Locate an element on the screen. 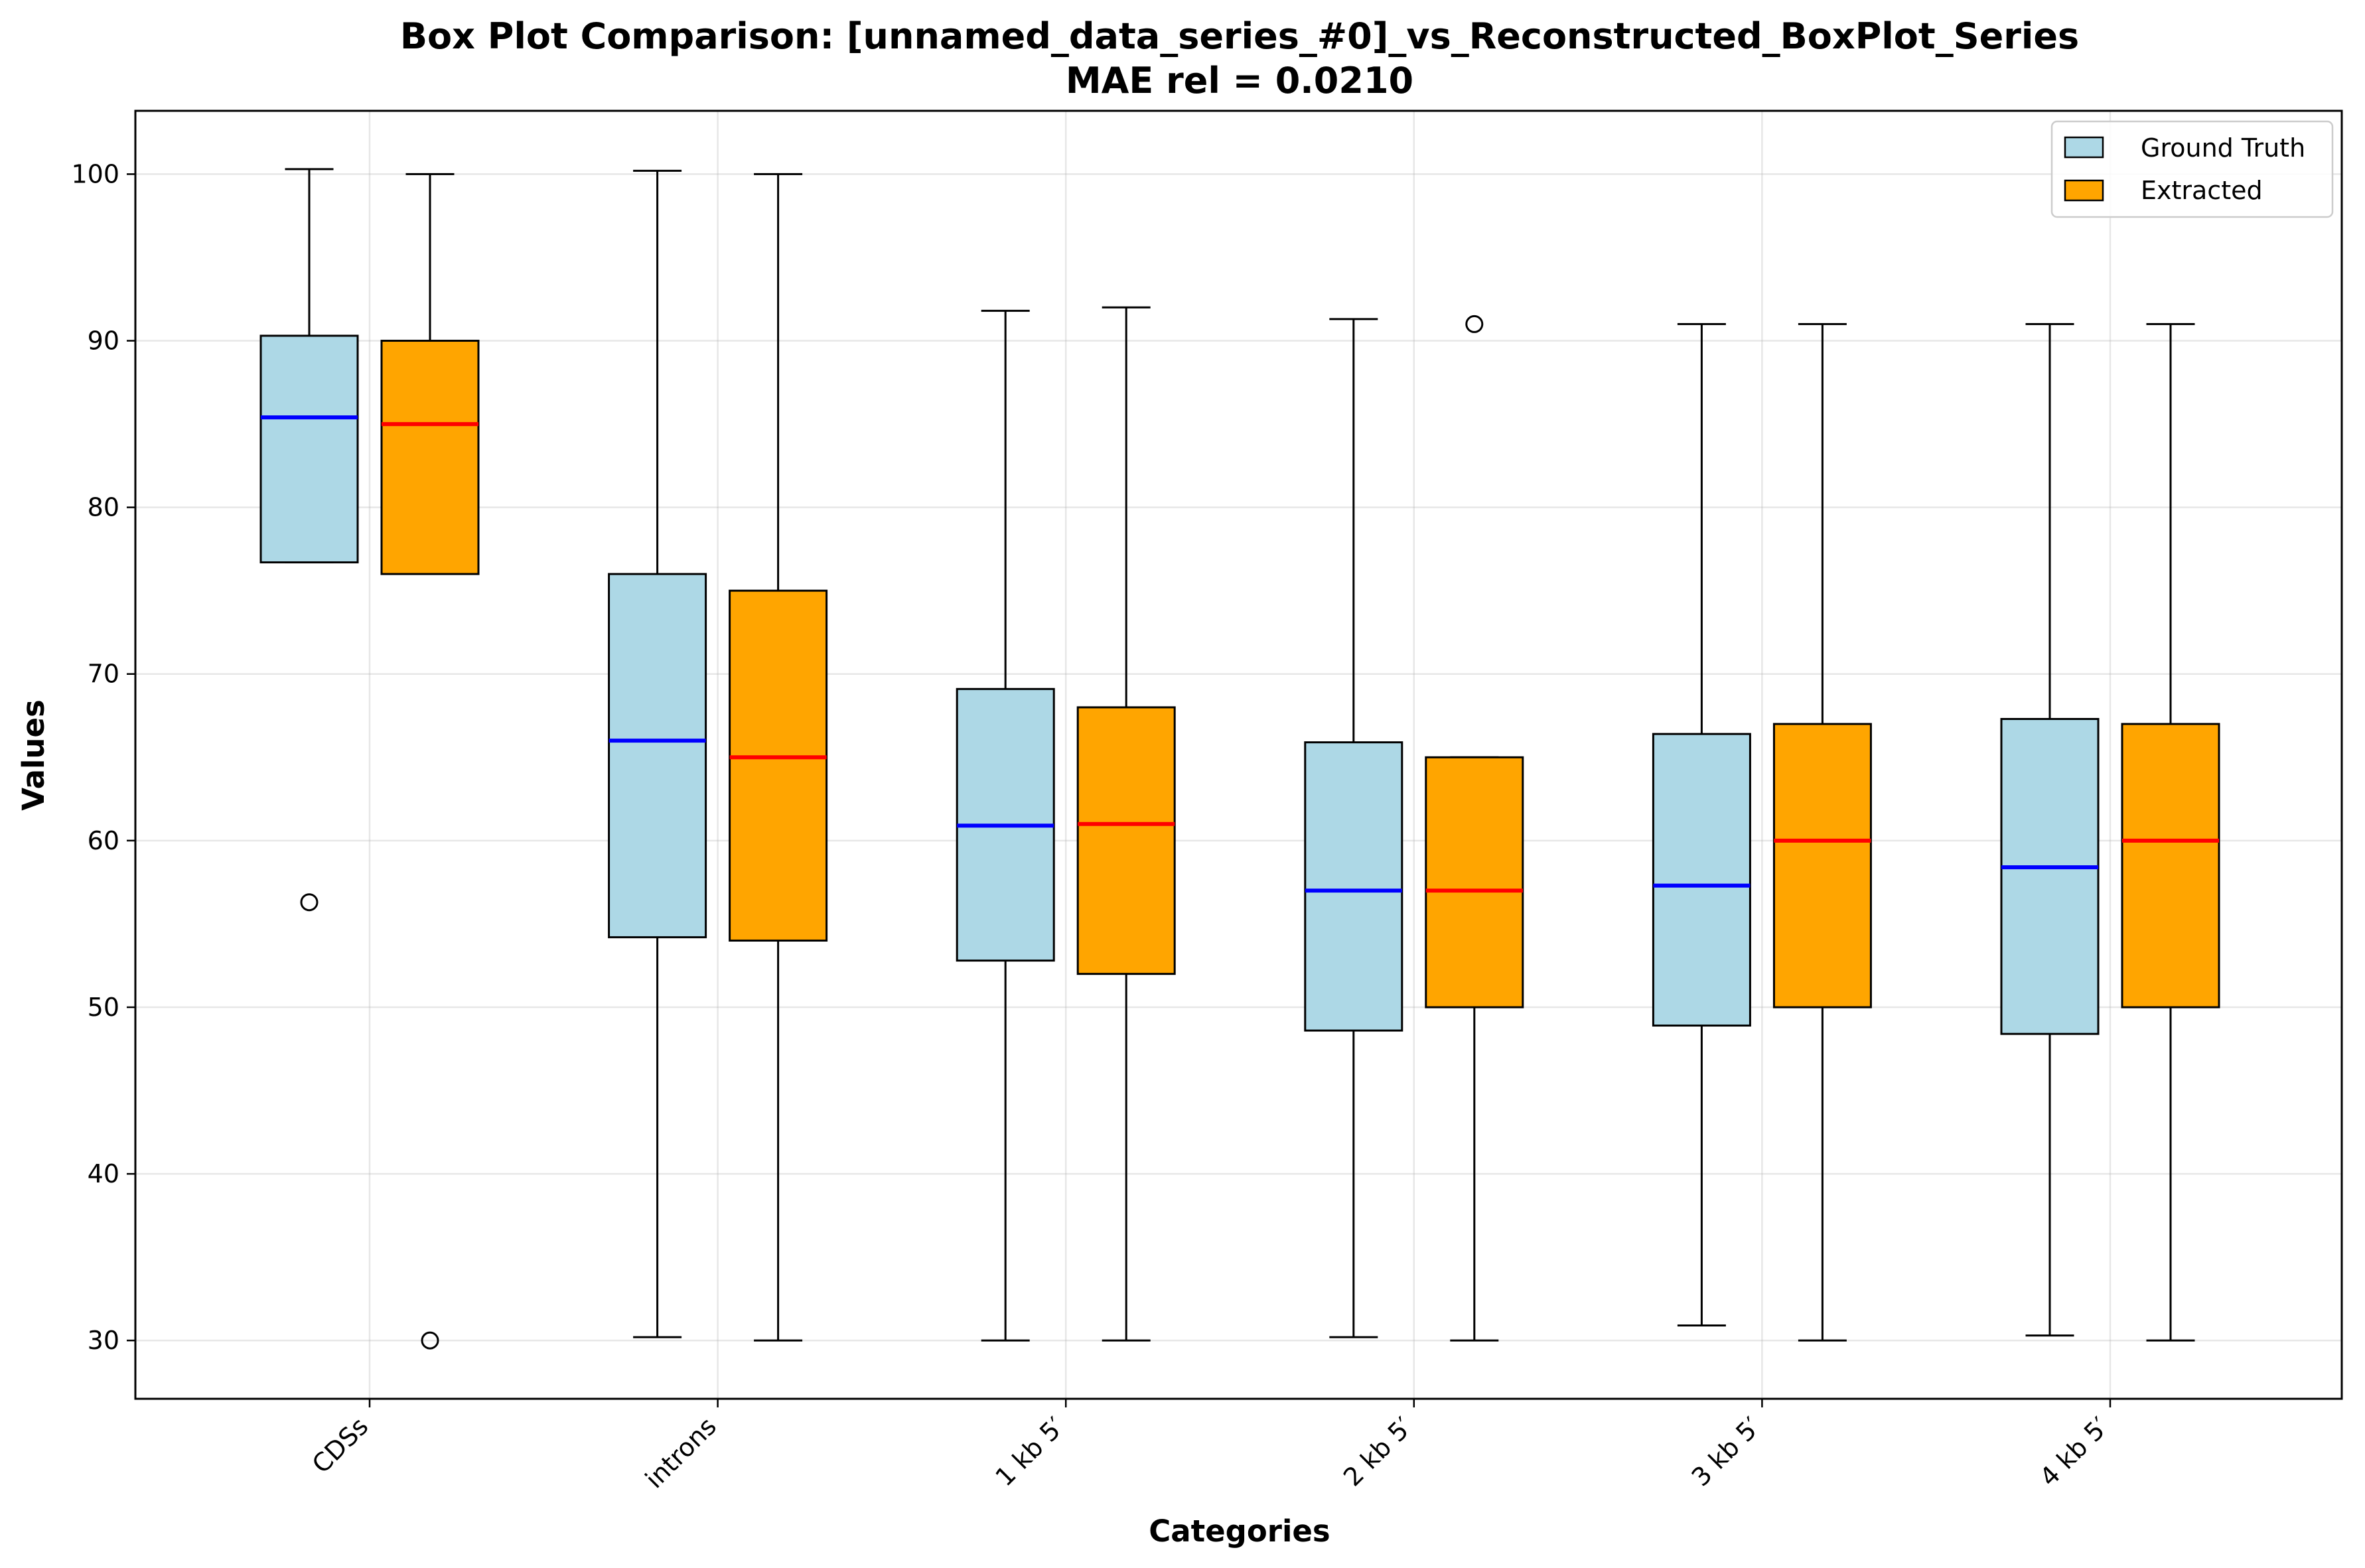 This screenshot has height=1568, width=2365. legend-label-ground-truth: Ground Truth is located at coordinates (2223, 148).